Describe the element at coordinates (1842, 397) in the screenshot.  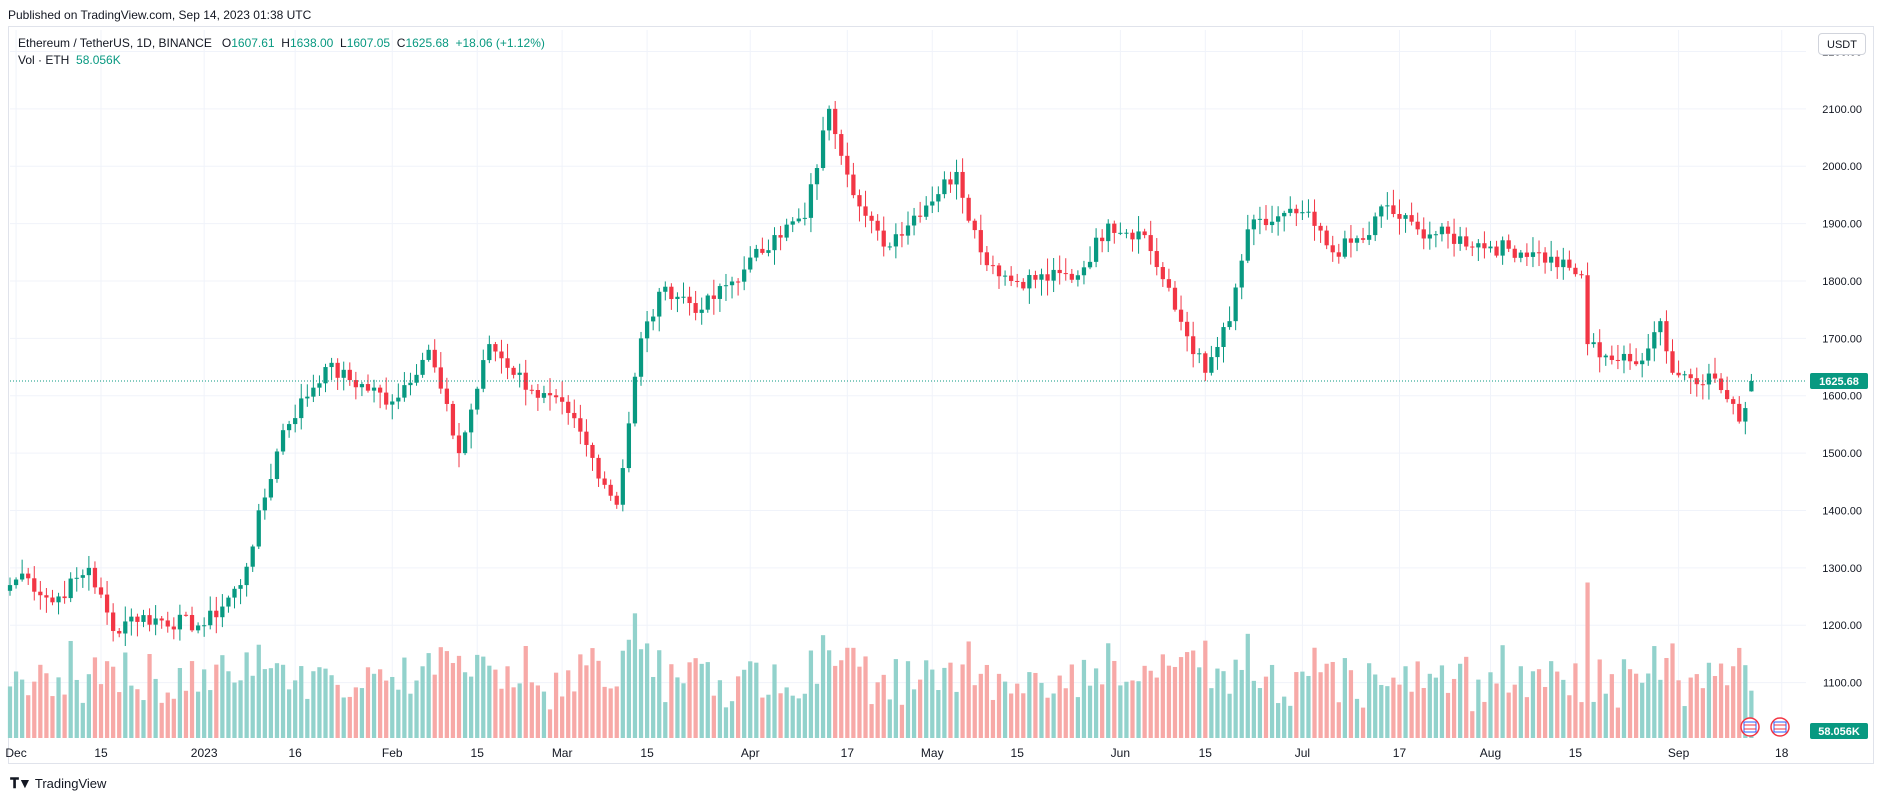
I see `y-tick-label: 1600.00` at that location.